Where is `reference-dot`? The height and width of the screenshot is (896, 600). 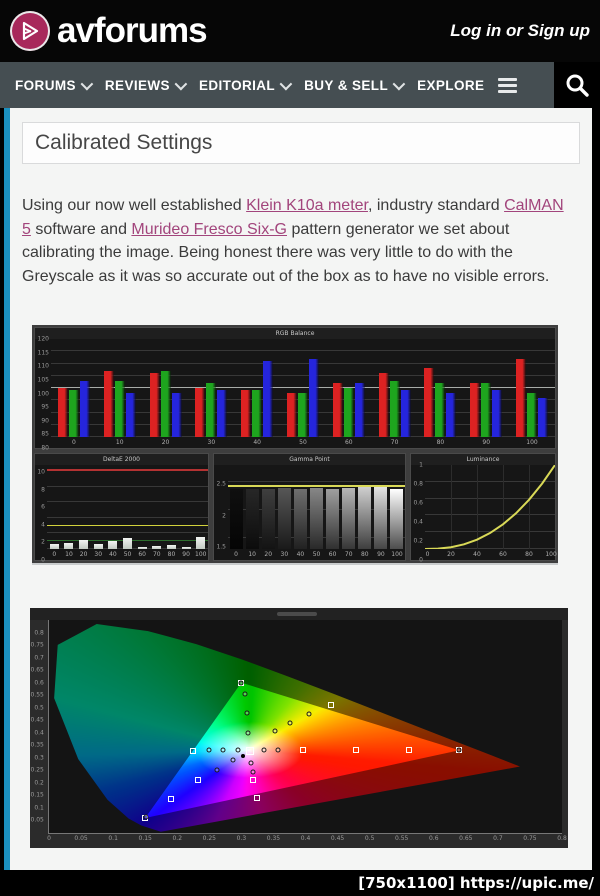 reference-dot is located at coordinates (243, 755).